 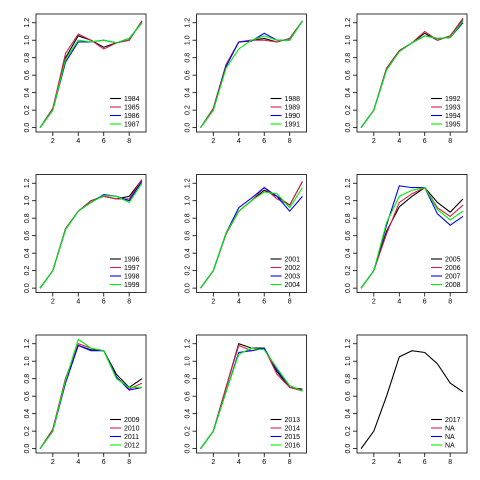 What do you see at coordinates (453, 285) in the screenshot?
I see `legend-label: 2008` at bounding box center [453, 285].